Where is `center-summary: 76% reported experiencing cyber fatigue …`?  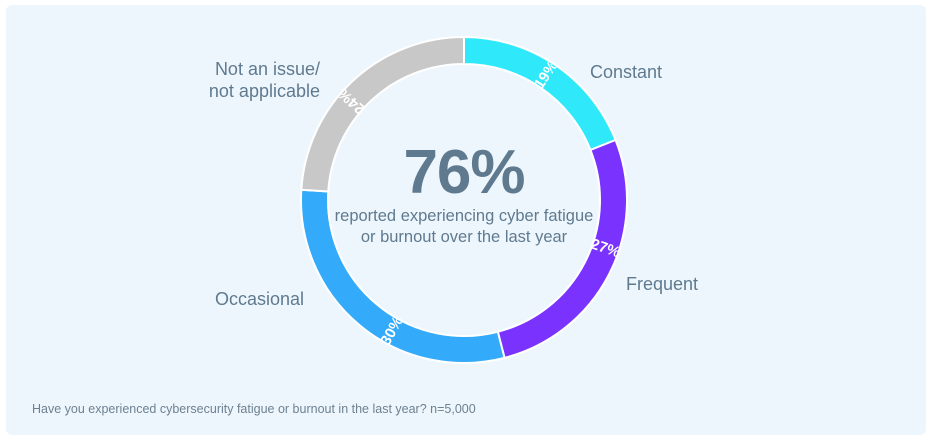
center-summary: 76% reported experiencing cyber fatigue … is located at coordinates (464, 194).